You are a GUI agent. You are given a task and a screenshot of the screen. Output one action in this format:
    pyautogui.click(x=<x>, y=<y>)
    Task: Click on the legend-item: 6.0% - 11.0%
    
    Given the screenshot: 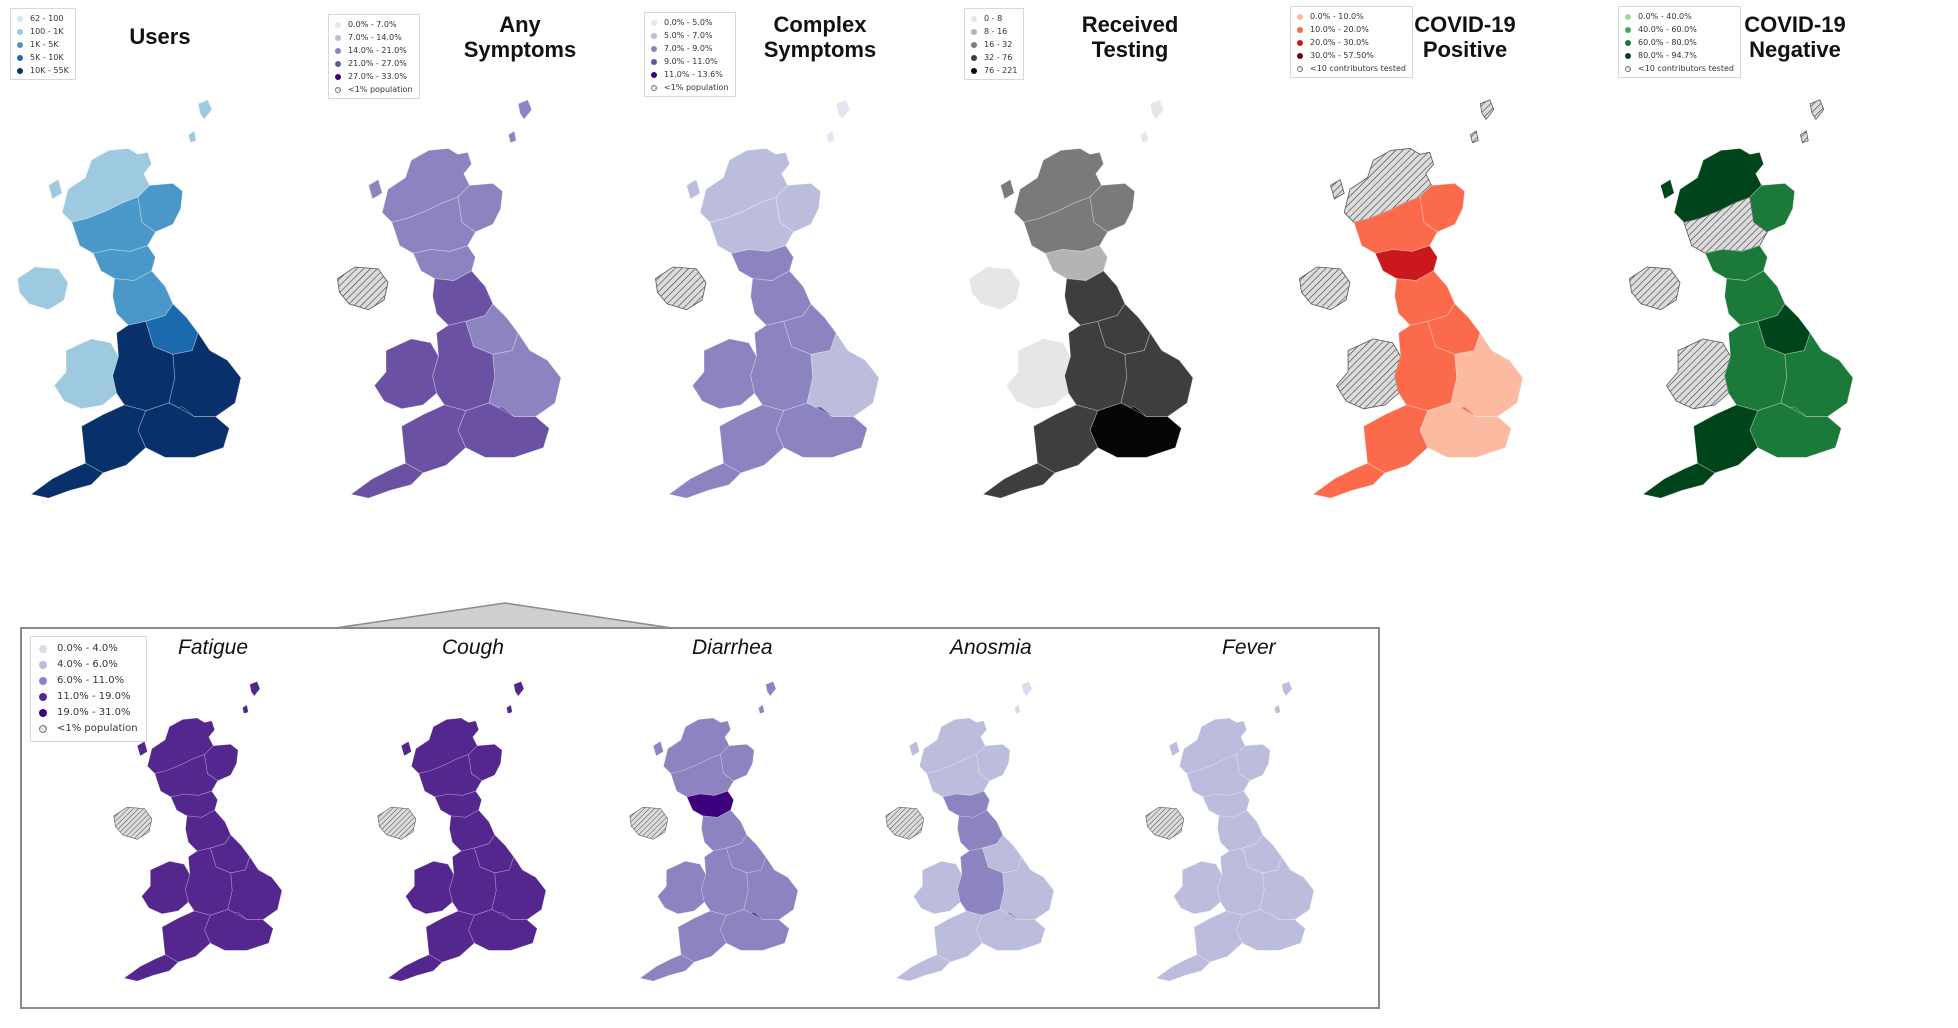 What is the action you would take?
    pyautogui.click(x=88, y=681)
    